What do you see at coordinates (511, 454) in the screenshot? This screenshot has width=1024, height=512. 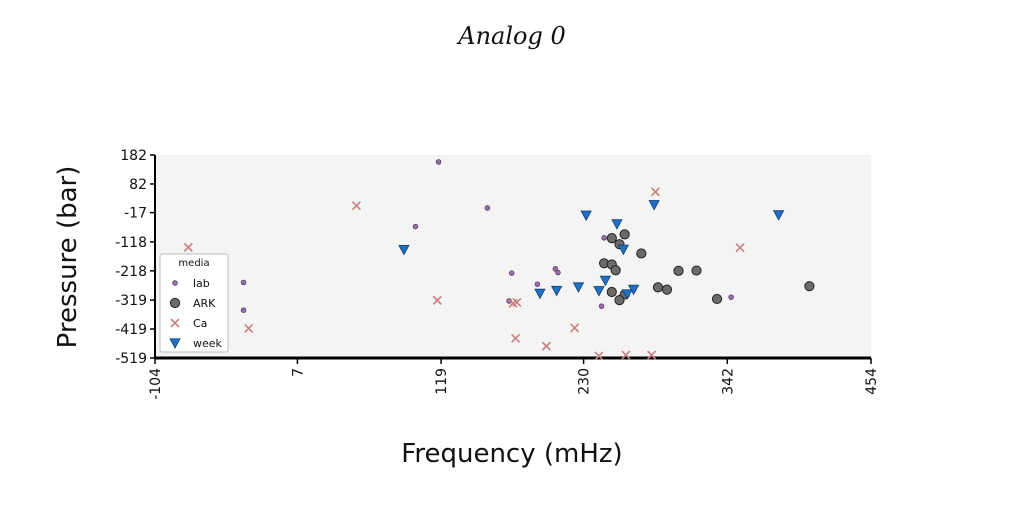 I see `x-axis-label: Frequency (mHz)` at bounding box center [511, 454].